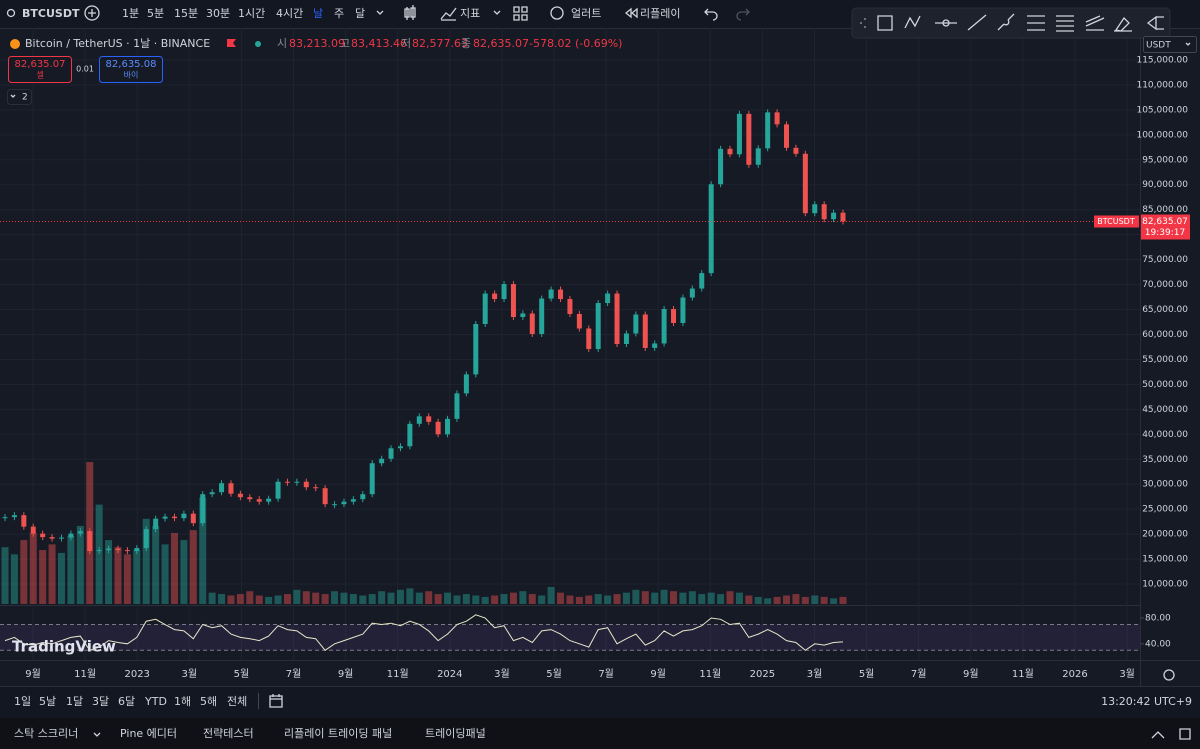 This screenshot has width=1200, height=749. Describe the element at coordinates (1036, 23) in the screenshot. I see `parallel-channel-tool` at that location.